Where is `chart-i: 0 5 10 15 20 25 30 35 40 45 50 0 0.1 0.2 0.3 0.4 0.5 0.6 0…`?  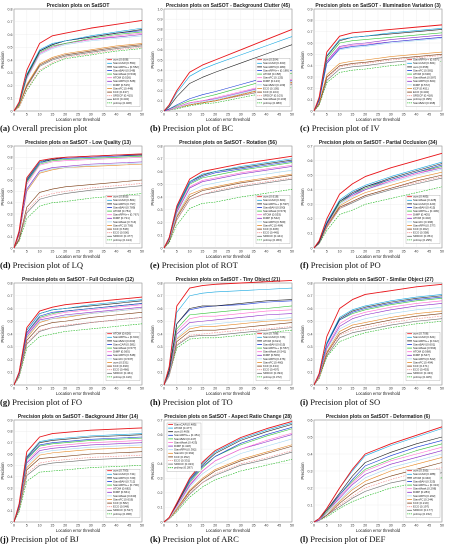
chart-i: 0 5 10 15 20 25 30 35 40 45 50 0 0.1 0.2 0.3 0.4 0.5 0.6 0… is located at coordinates (372, 336).